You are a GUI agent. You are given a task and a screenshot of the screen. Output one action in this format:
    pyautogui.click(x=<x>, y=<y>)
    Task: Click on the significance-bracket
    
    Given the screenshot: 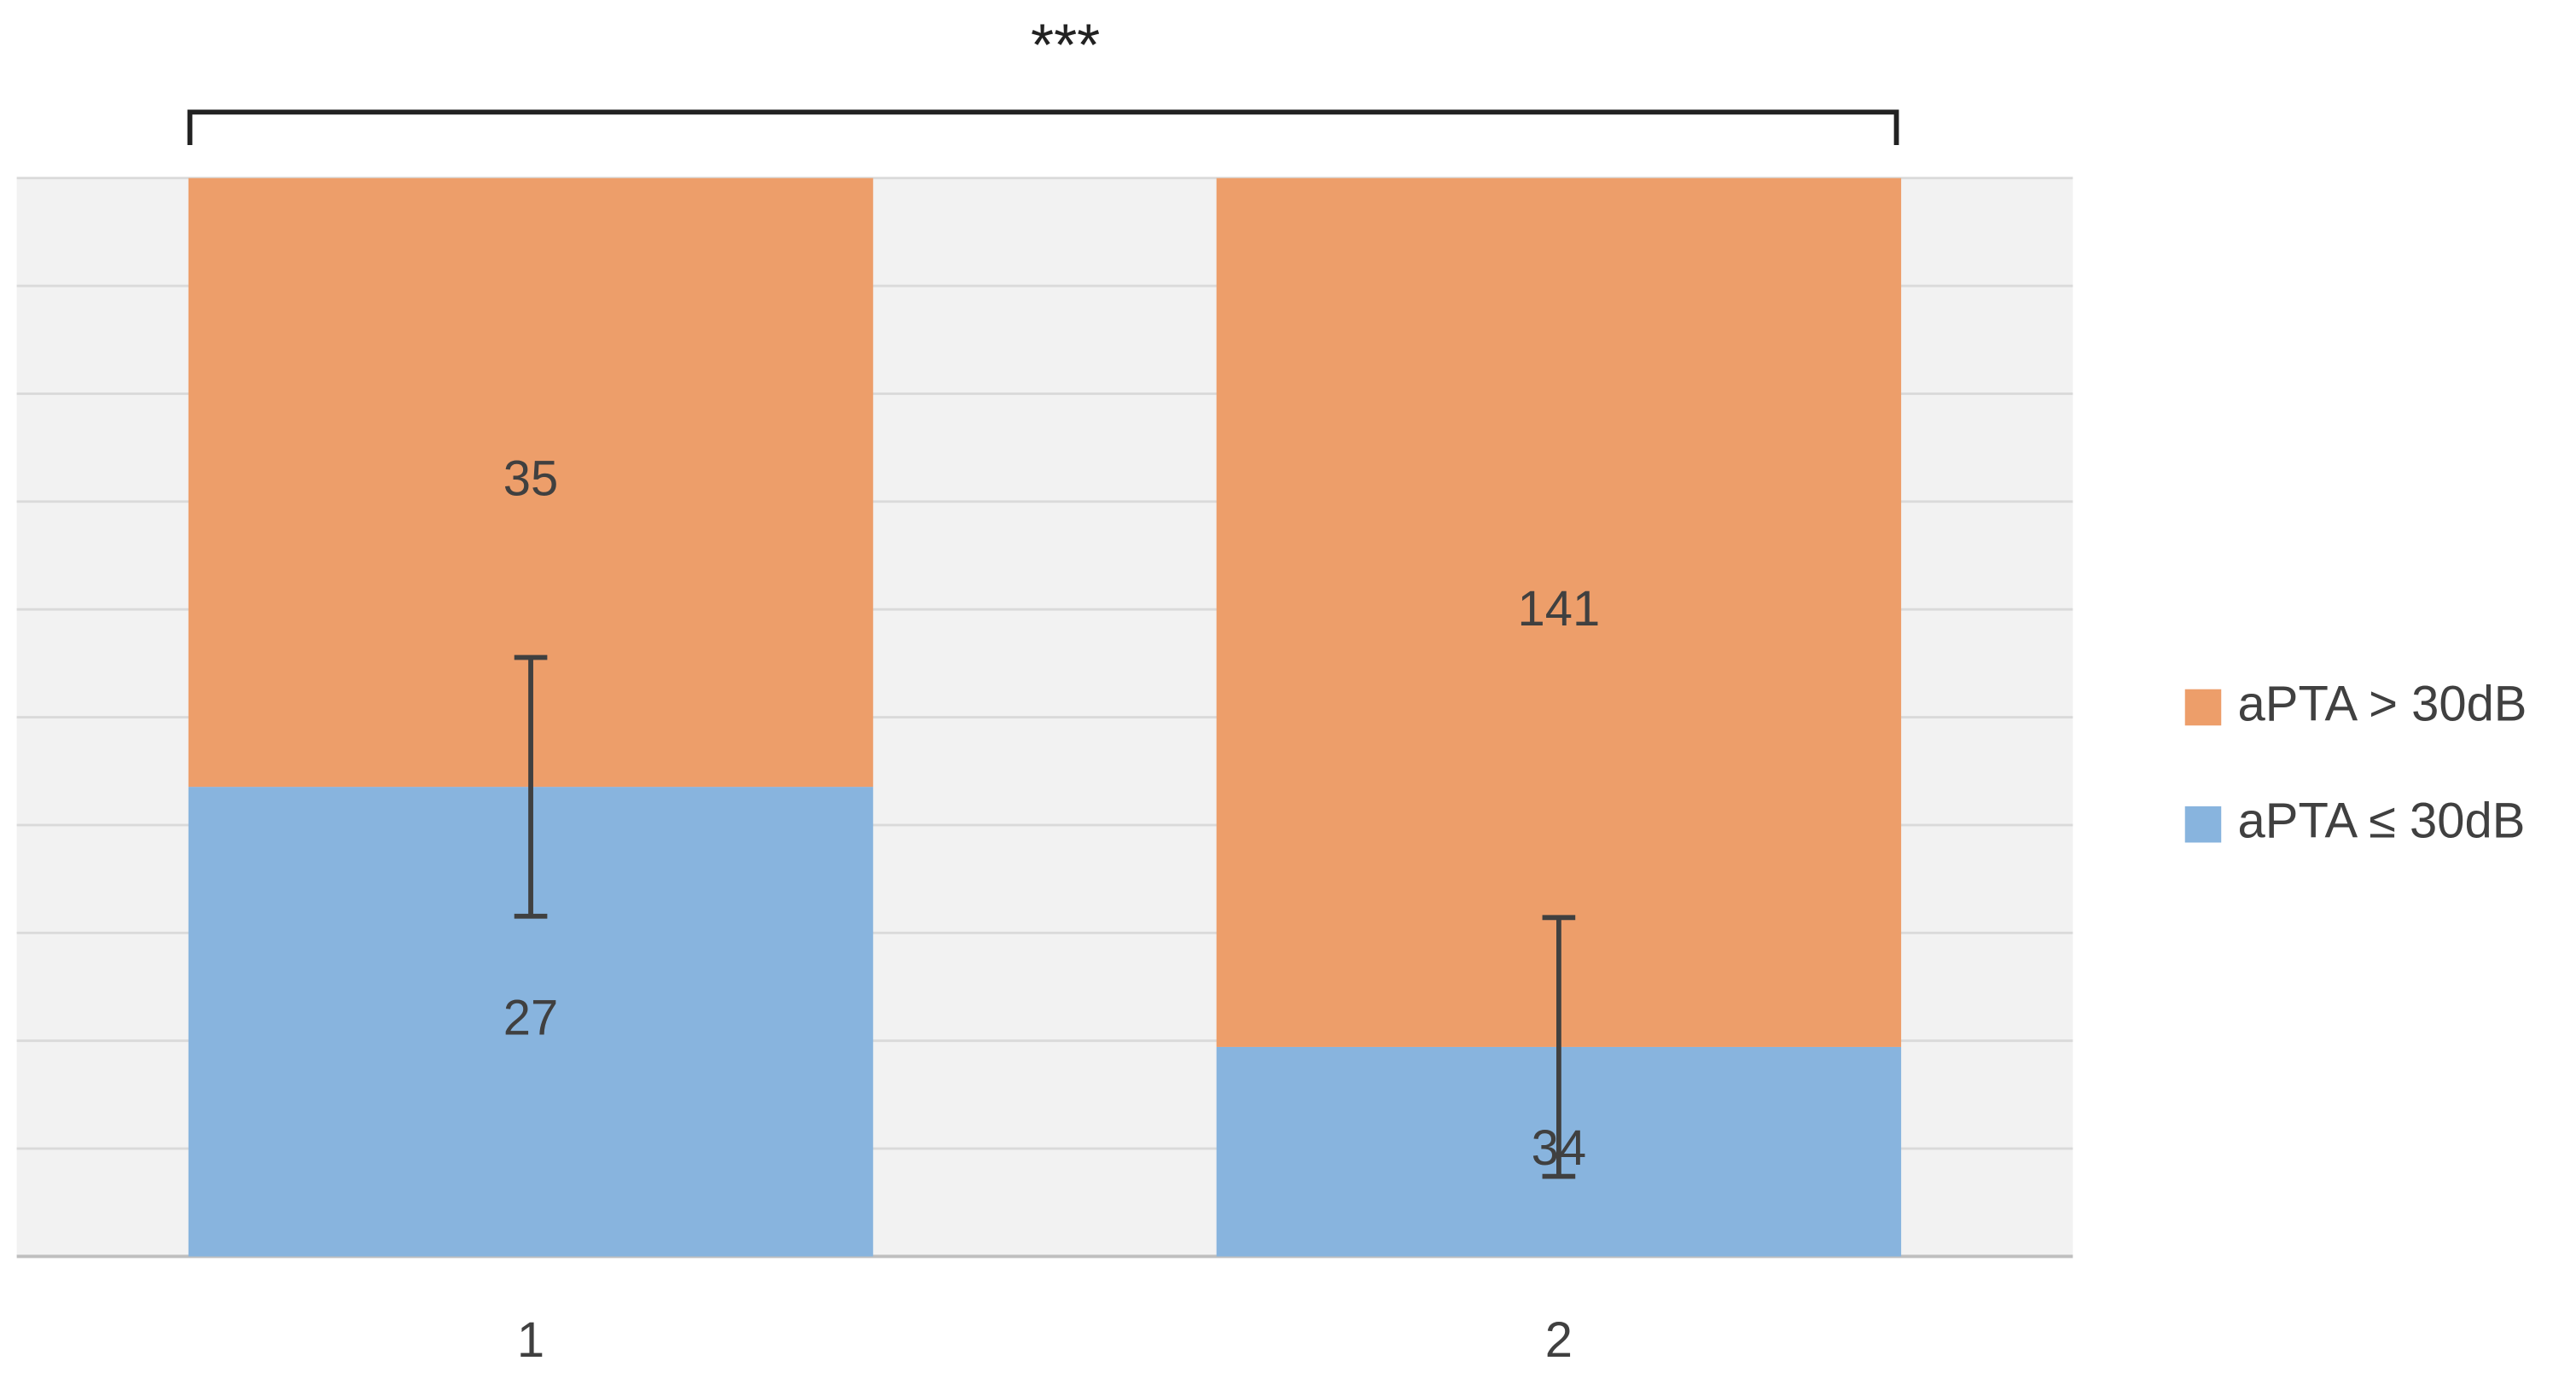 What is the action you would take?
    pyautogui.click(x=1043, y=128)
    